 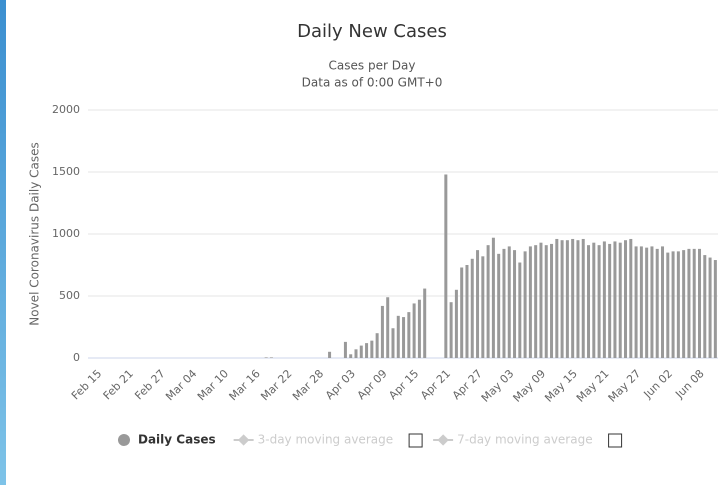 I want to click on x-tick-label: May 27, so click(x=625, y=386).